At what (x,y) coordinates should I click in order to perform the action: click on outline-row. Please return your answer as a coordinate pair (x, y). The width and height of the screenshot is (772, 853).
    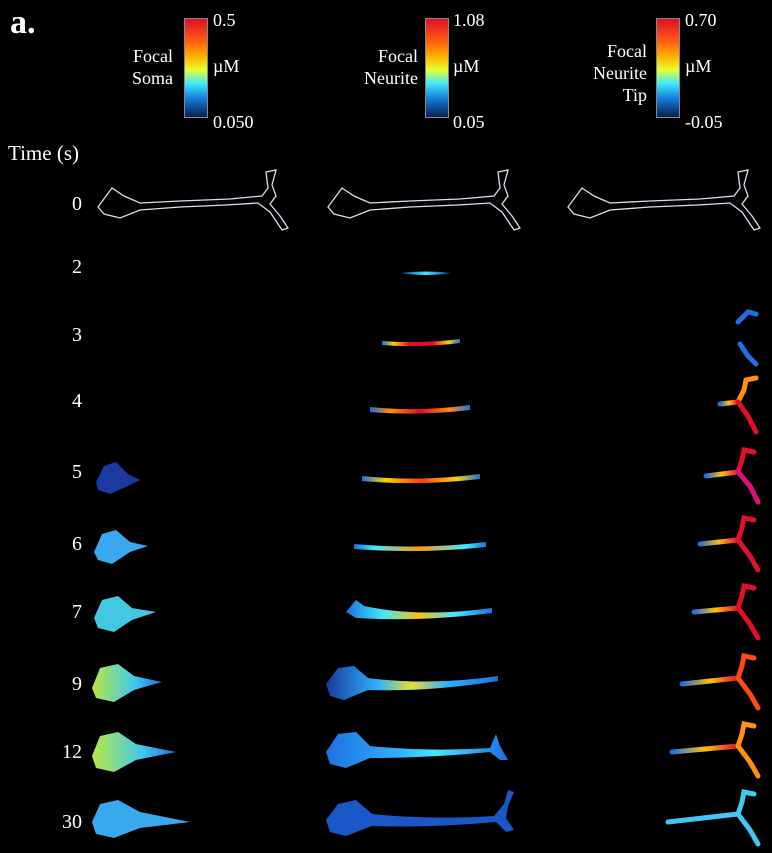
    Looking at the image, I should click on (429, 200).